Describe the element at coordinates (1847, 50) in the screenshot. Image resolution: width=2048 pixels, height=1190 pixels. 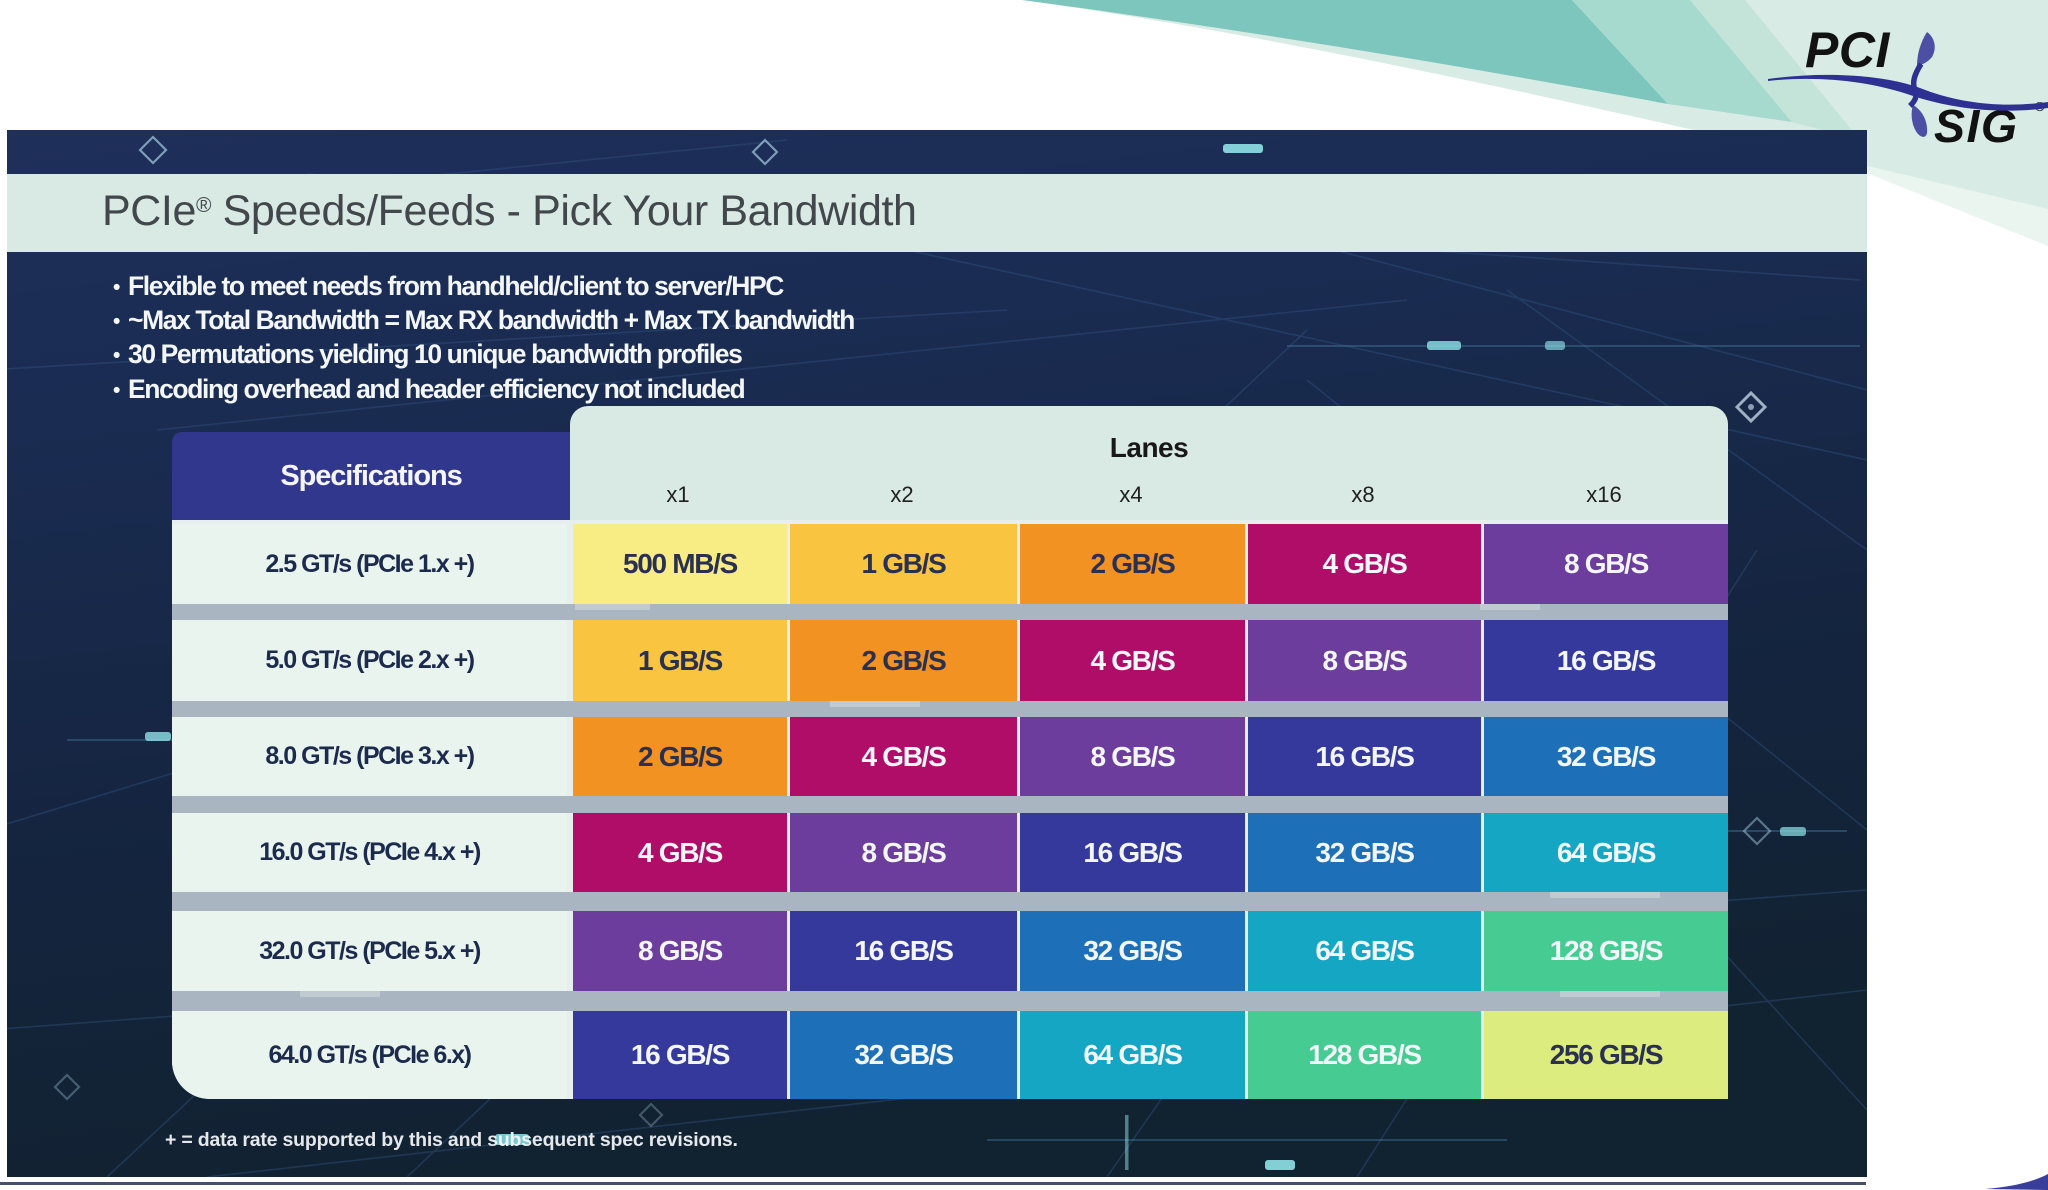
I see `svg-text: PCI` at that location.